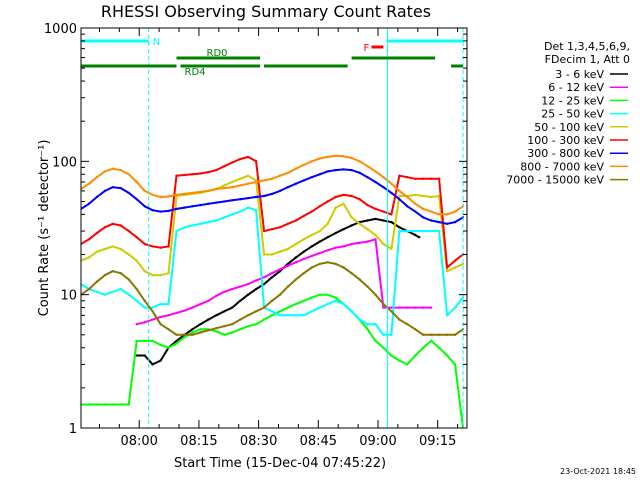 The image size is (640, 480). Describe the element at coordinates (138, 441) in the screenshot. I see `x-tick-label: 08:00` at that location.